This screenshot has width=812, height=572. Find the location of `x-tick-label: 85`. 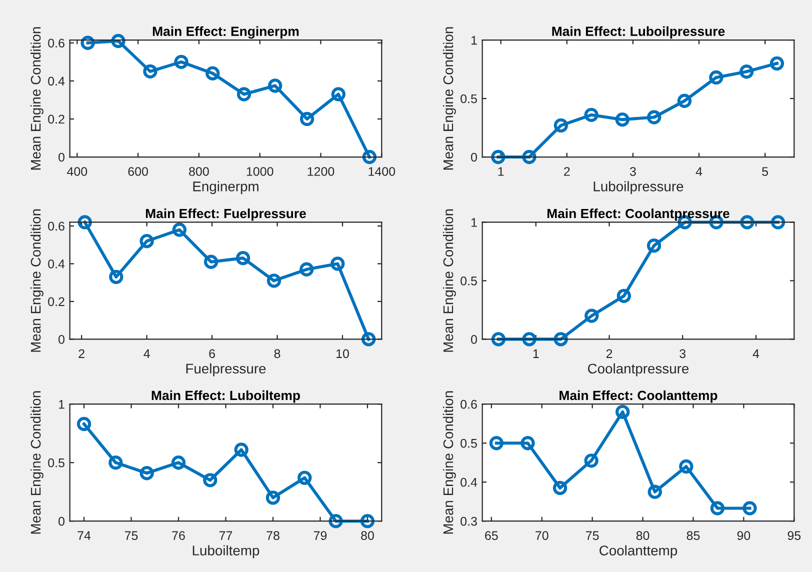

x-tick-label: 85 is located at coordinates (693, 535).